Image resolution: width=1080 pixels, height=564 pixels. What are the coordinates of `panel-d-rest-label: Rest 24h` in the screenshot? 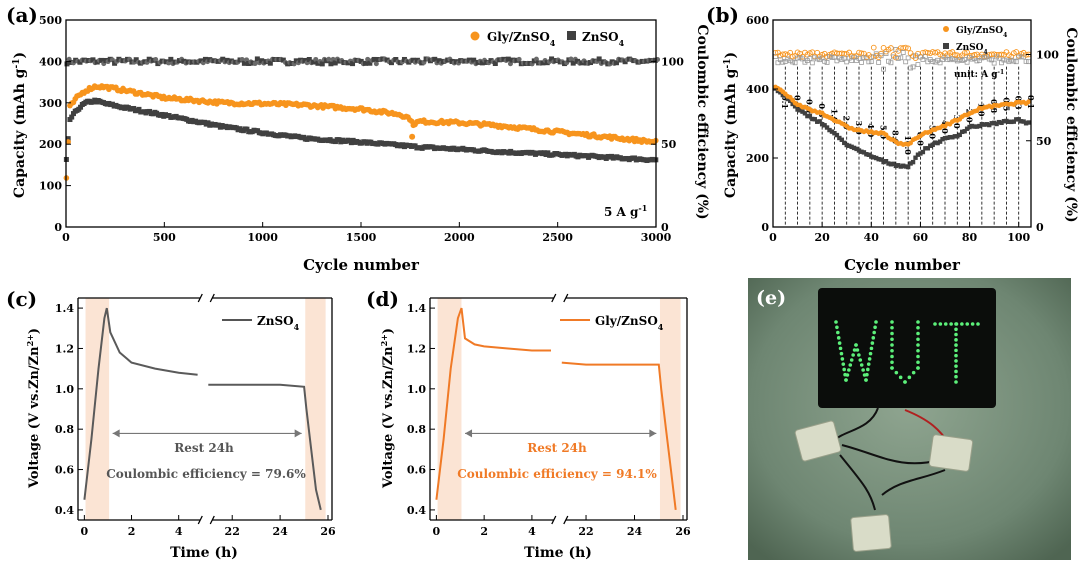 It's located at (557, 448).